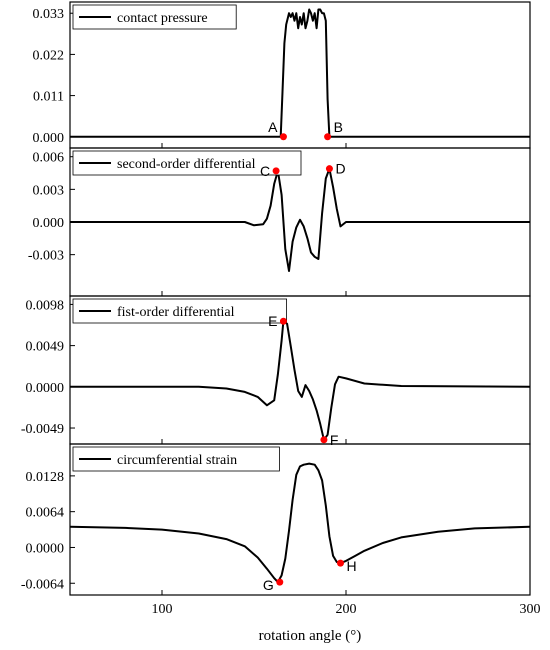 The width and height of the screenshot is (550, 650). I want to click on legend: contact pressure, so click(154, 17).